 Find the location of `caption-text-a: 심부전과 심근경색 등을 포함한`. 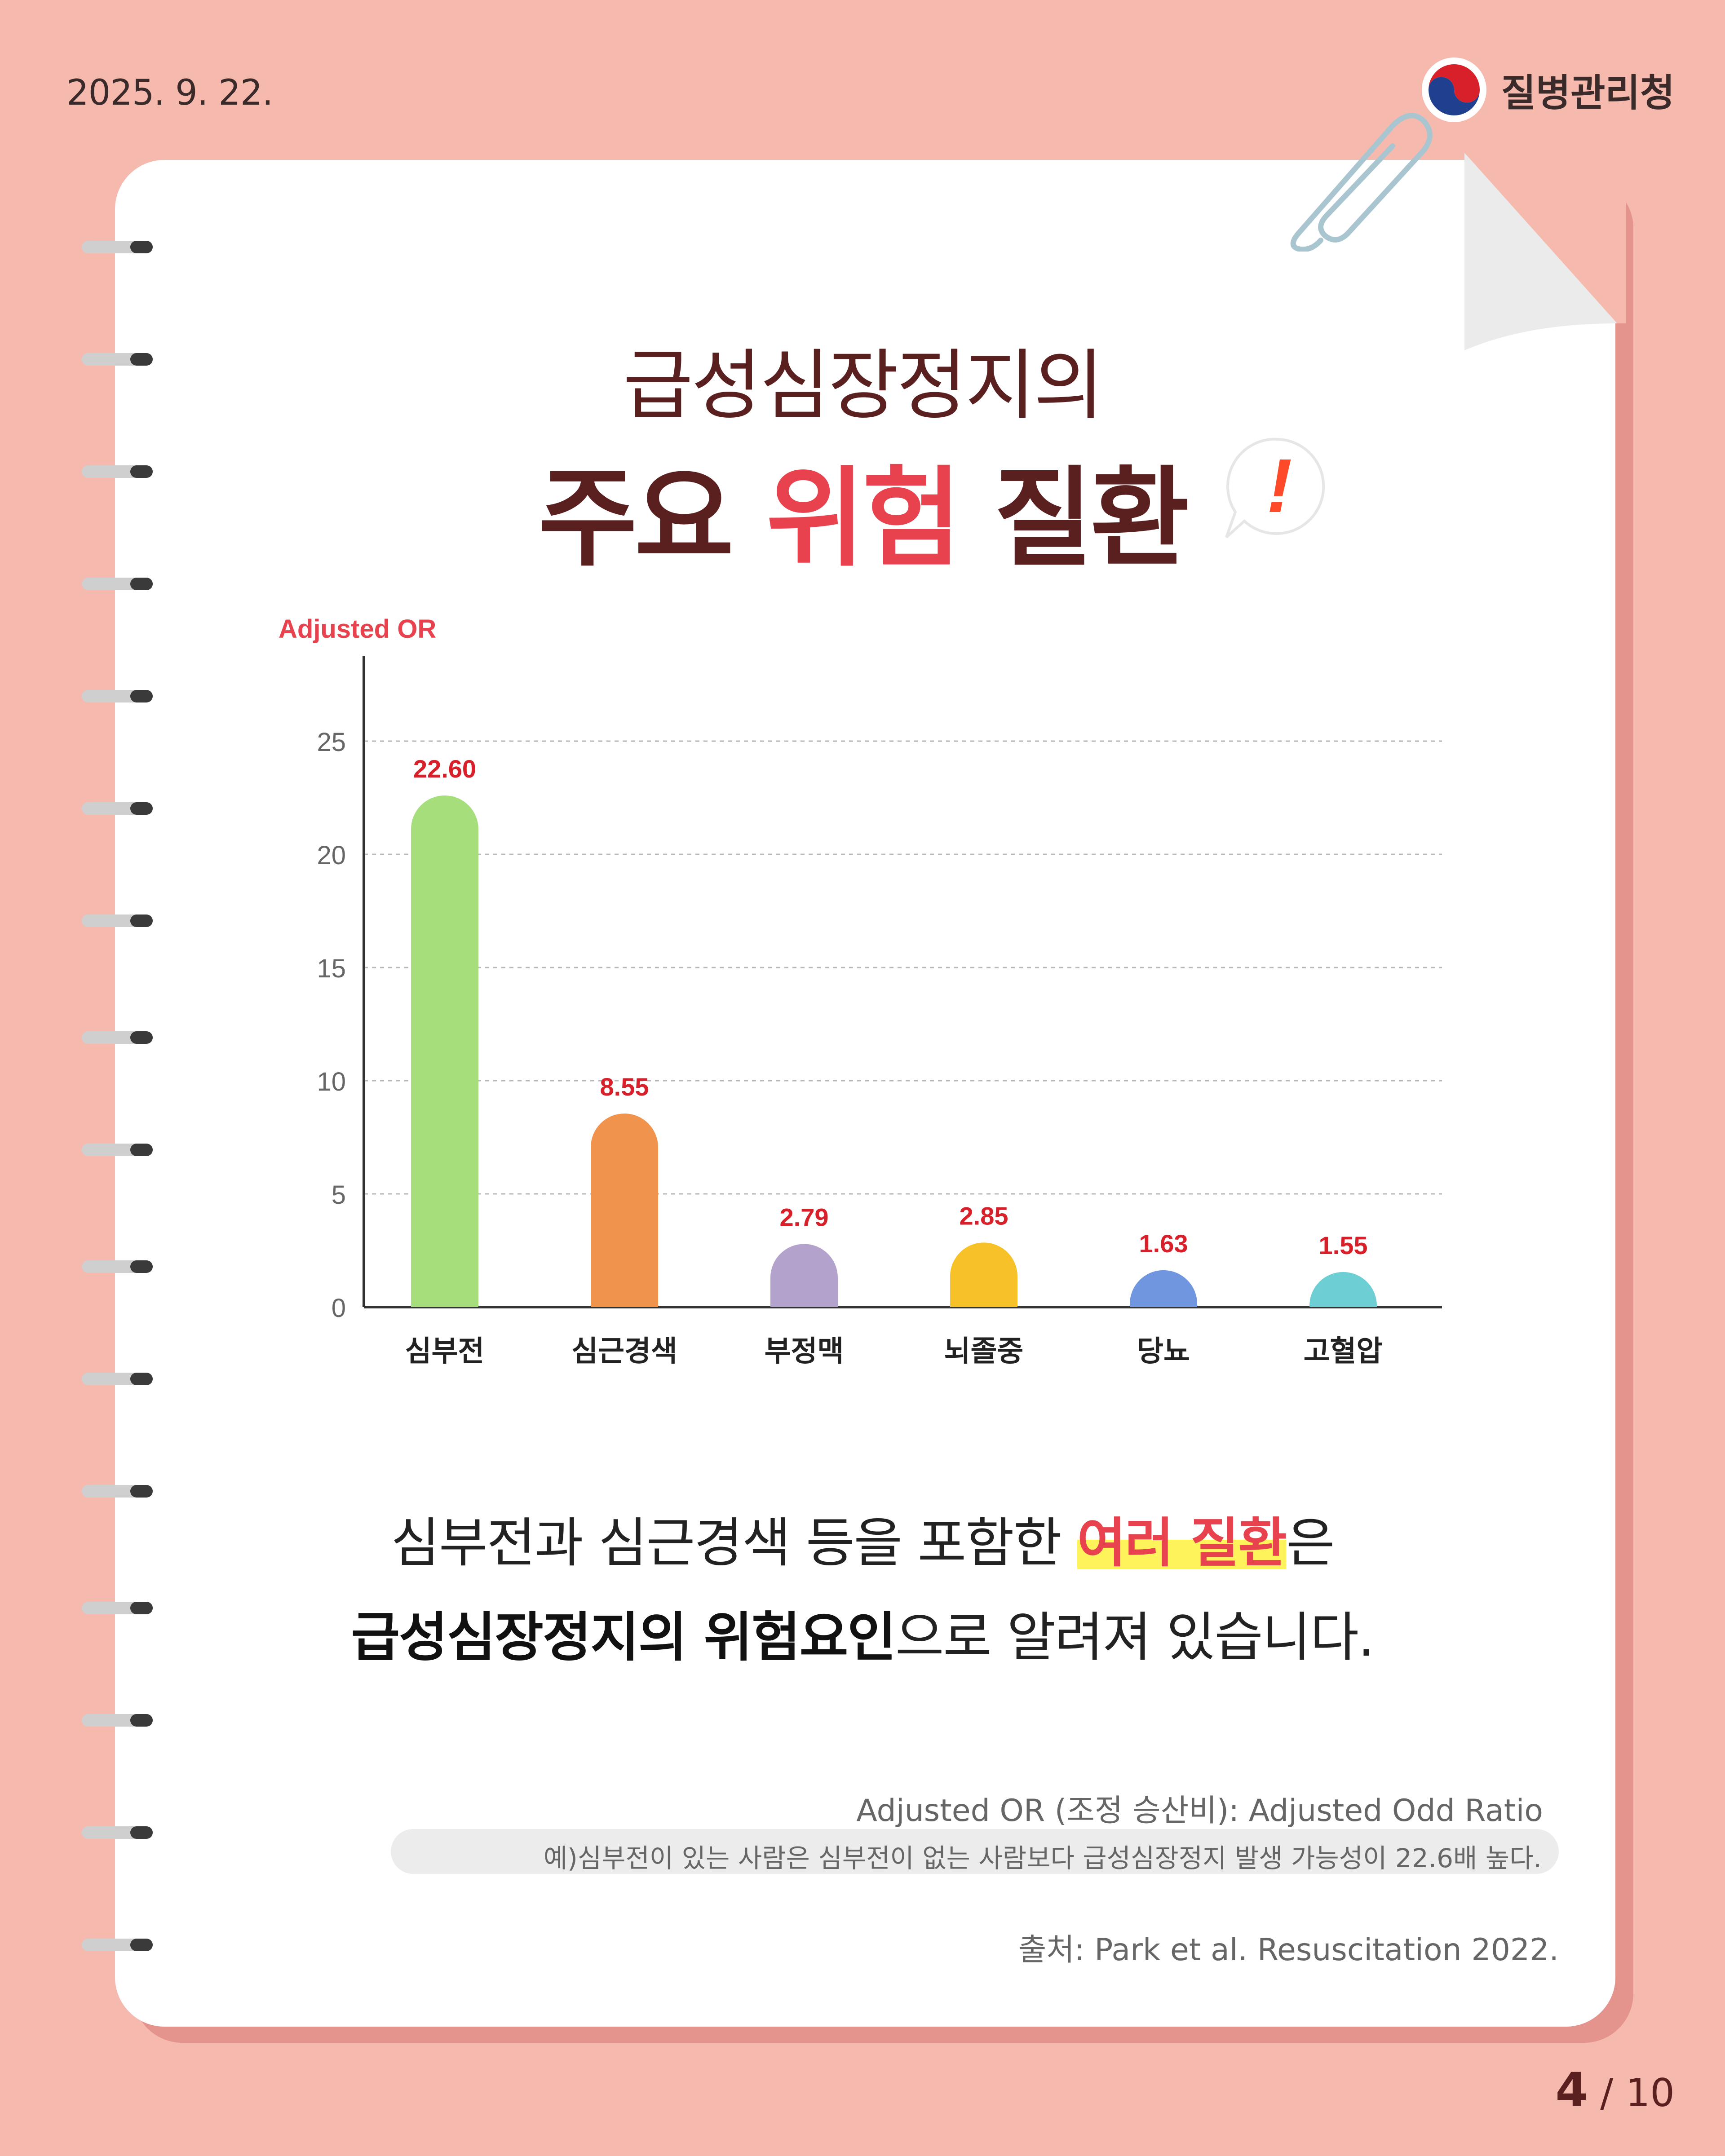

caption-text-a: 심부전과 심근경색 등을 포함한 is located at coordinates (734, 1543).